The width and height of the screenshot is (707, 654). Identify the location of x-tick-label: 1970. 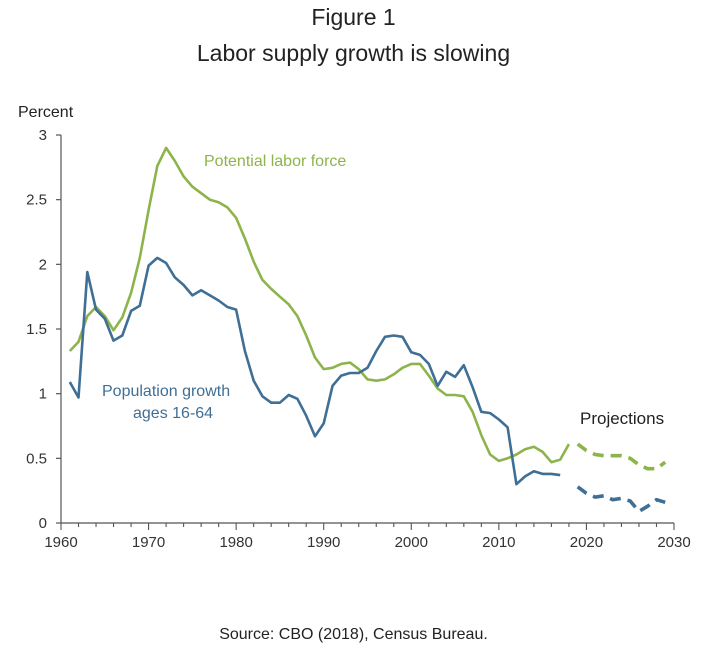
(148, 542).